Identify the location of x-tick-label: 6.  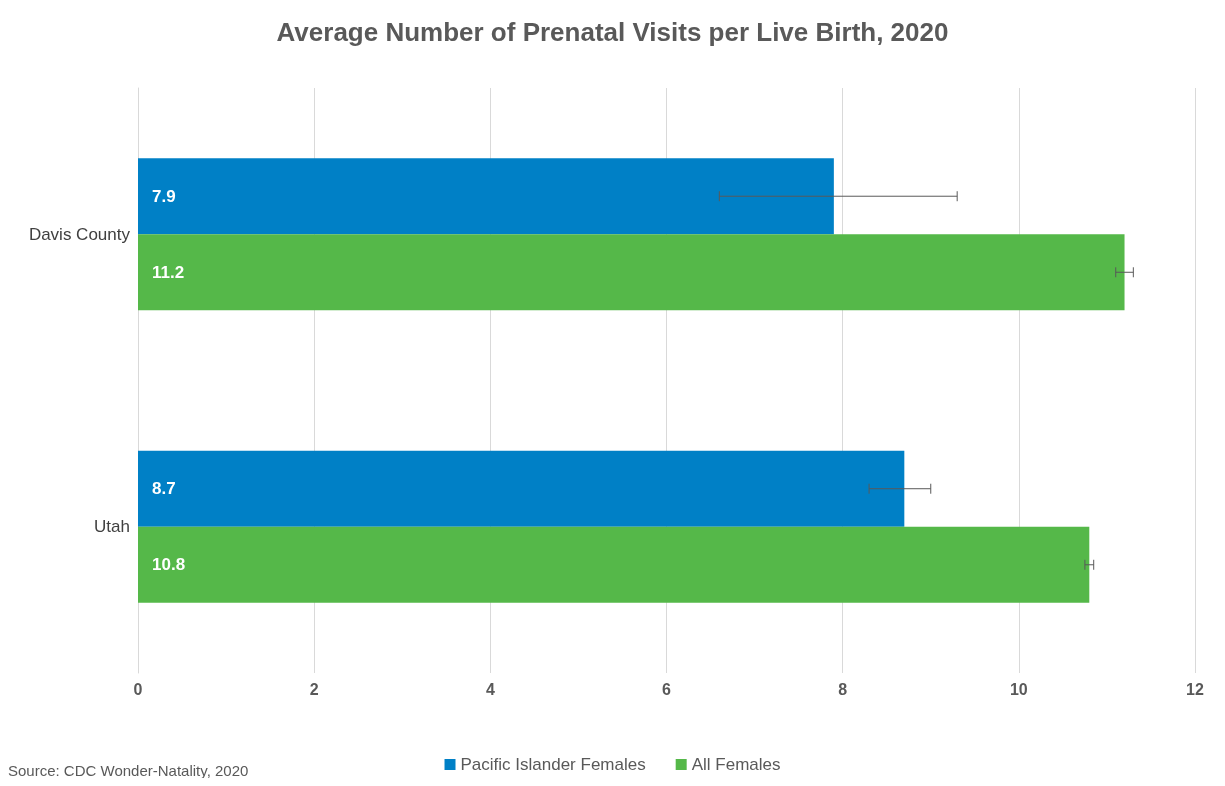
(667, 689).